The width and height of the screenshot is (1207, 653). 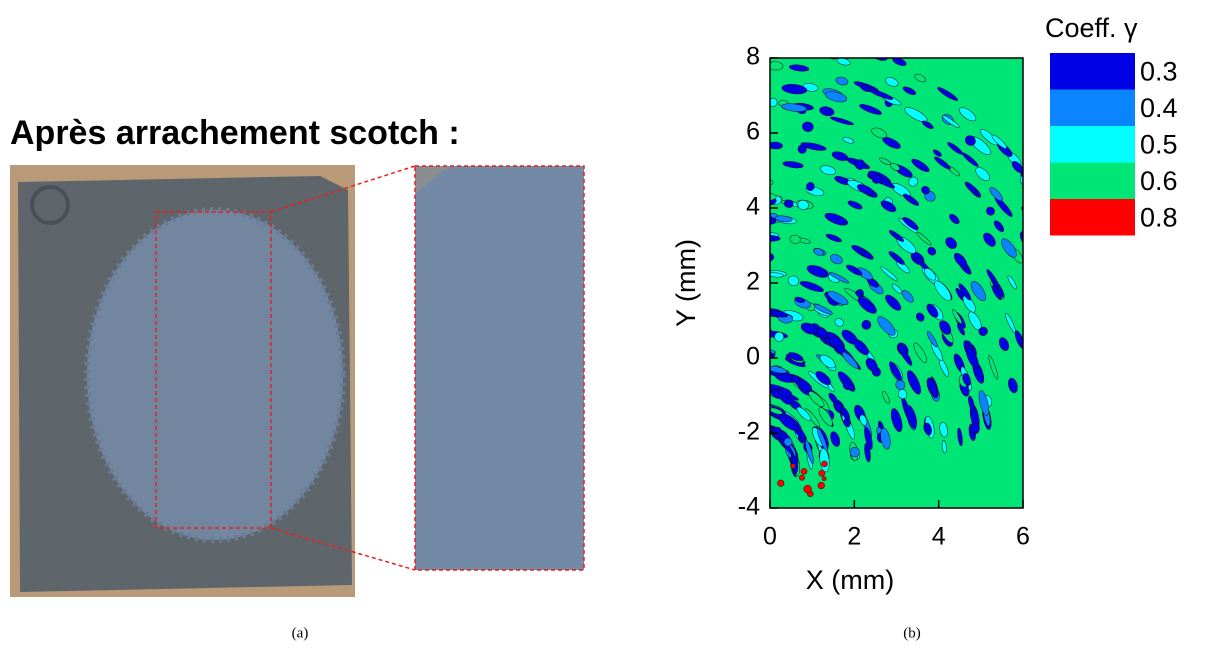 I want to click on y-tick-label: -4, so click(x=749, y=507).